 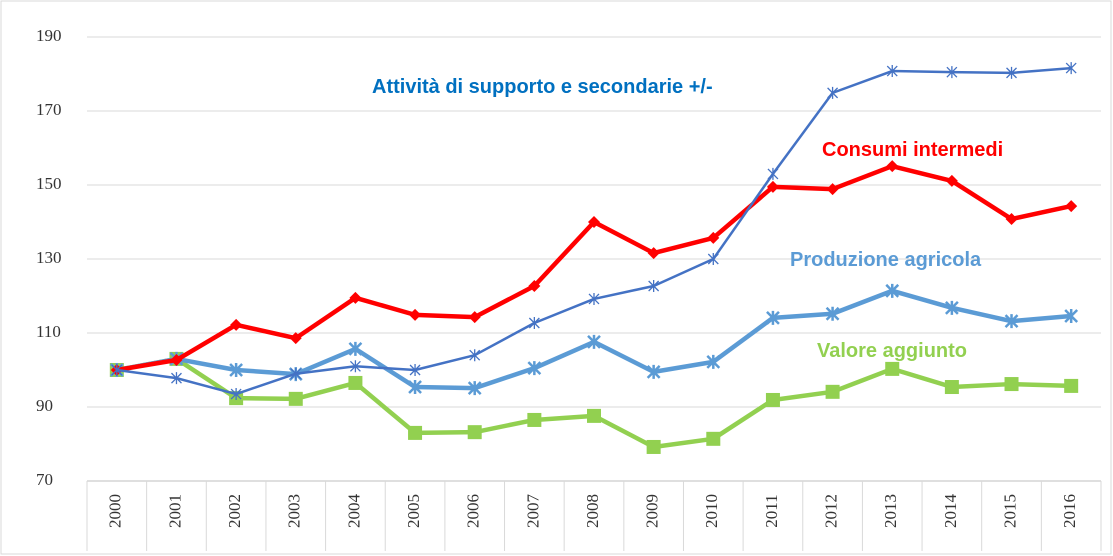 What do you see at coordinates (294, 511) in the screenshot?
I see `x-tick-label: 2003` at bounding box center [294, 511].